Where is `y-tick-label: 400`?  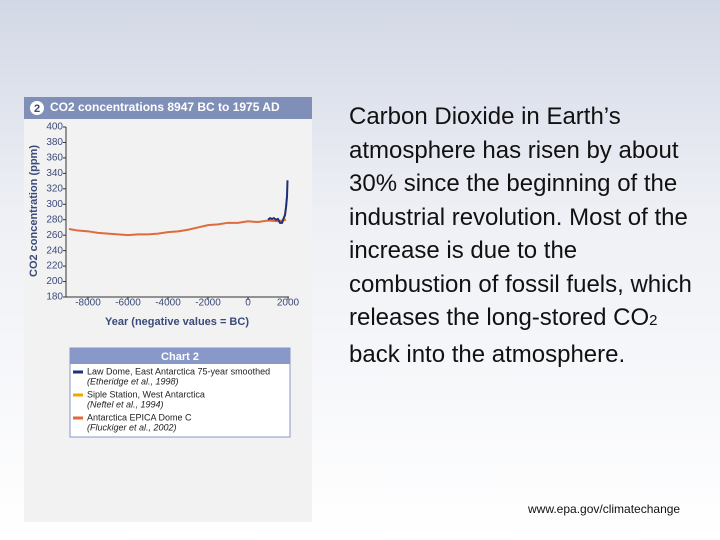
y-tick-label: 400 is located at coordinates (54, 127).